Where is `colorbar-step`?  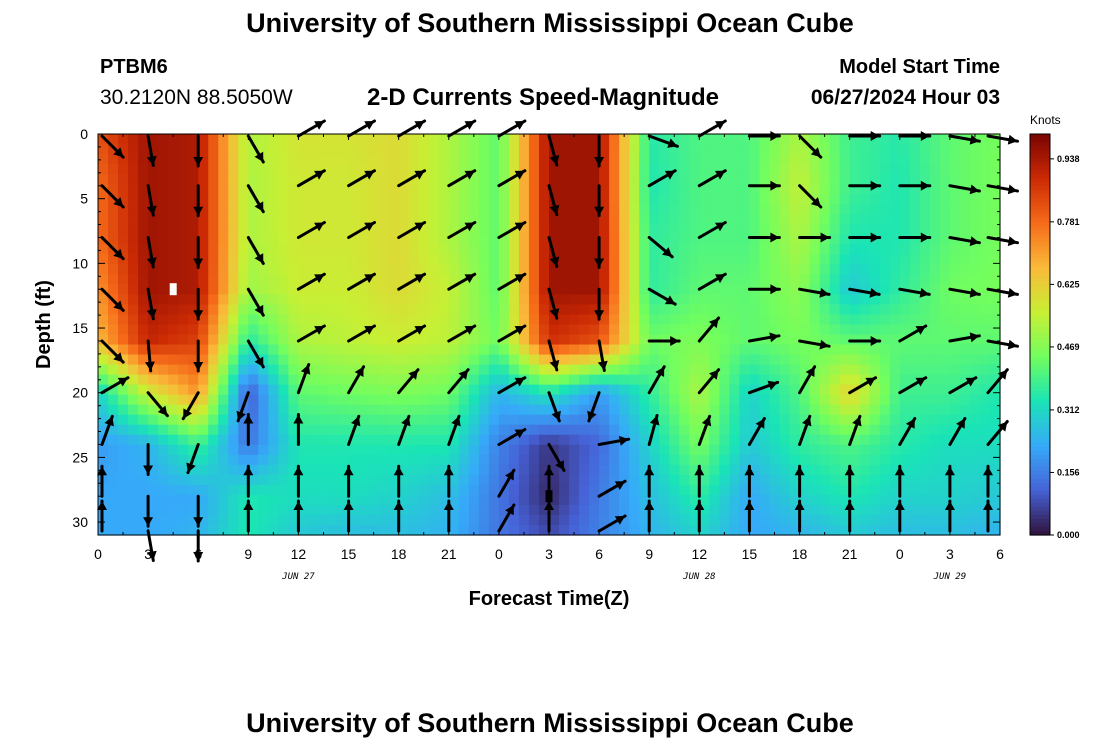
colorbar-step is located at coordinates (1040, 529).